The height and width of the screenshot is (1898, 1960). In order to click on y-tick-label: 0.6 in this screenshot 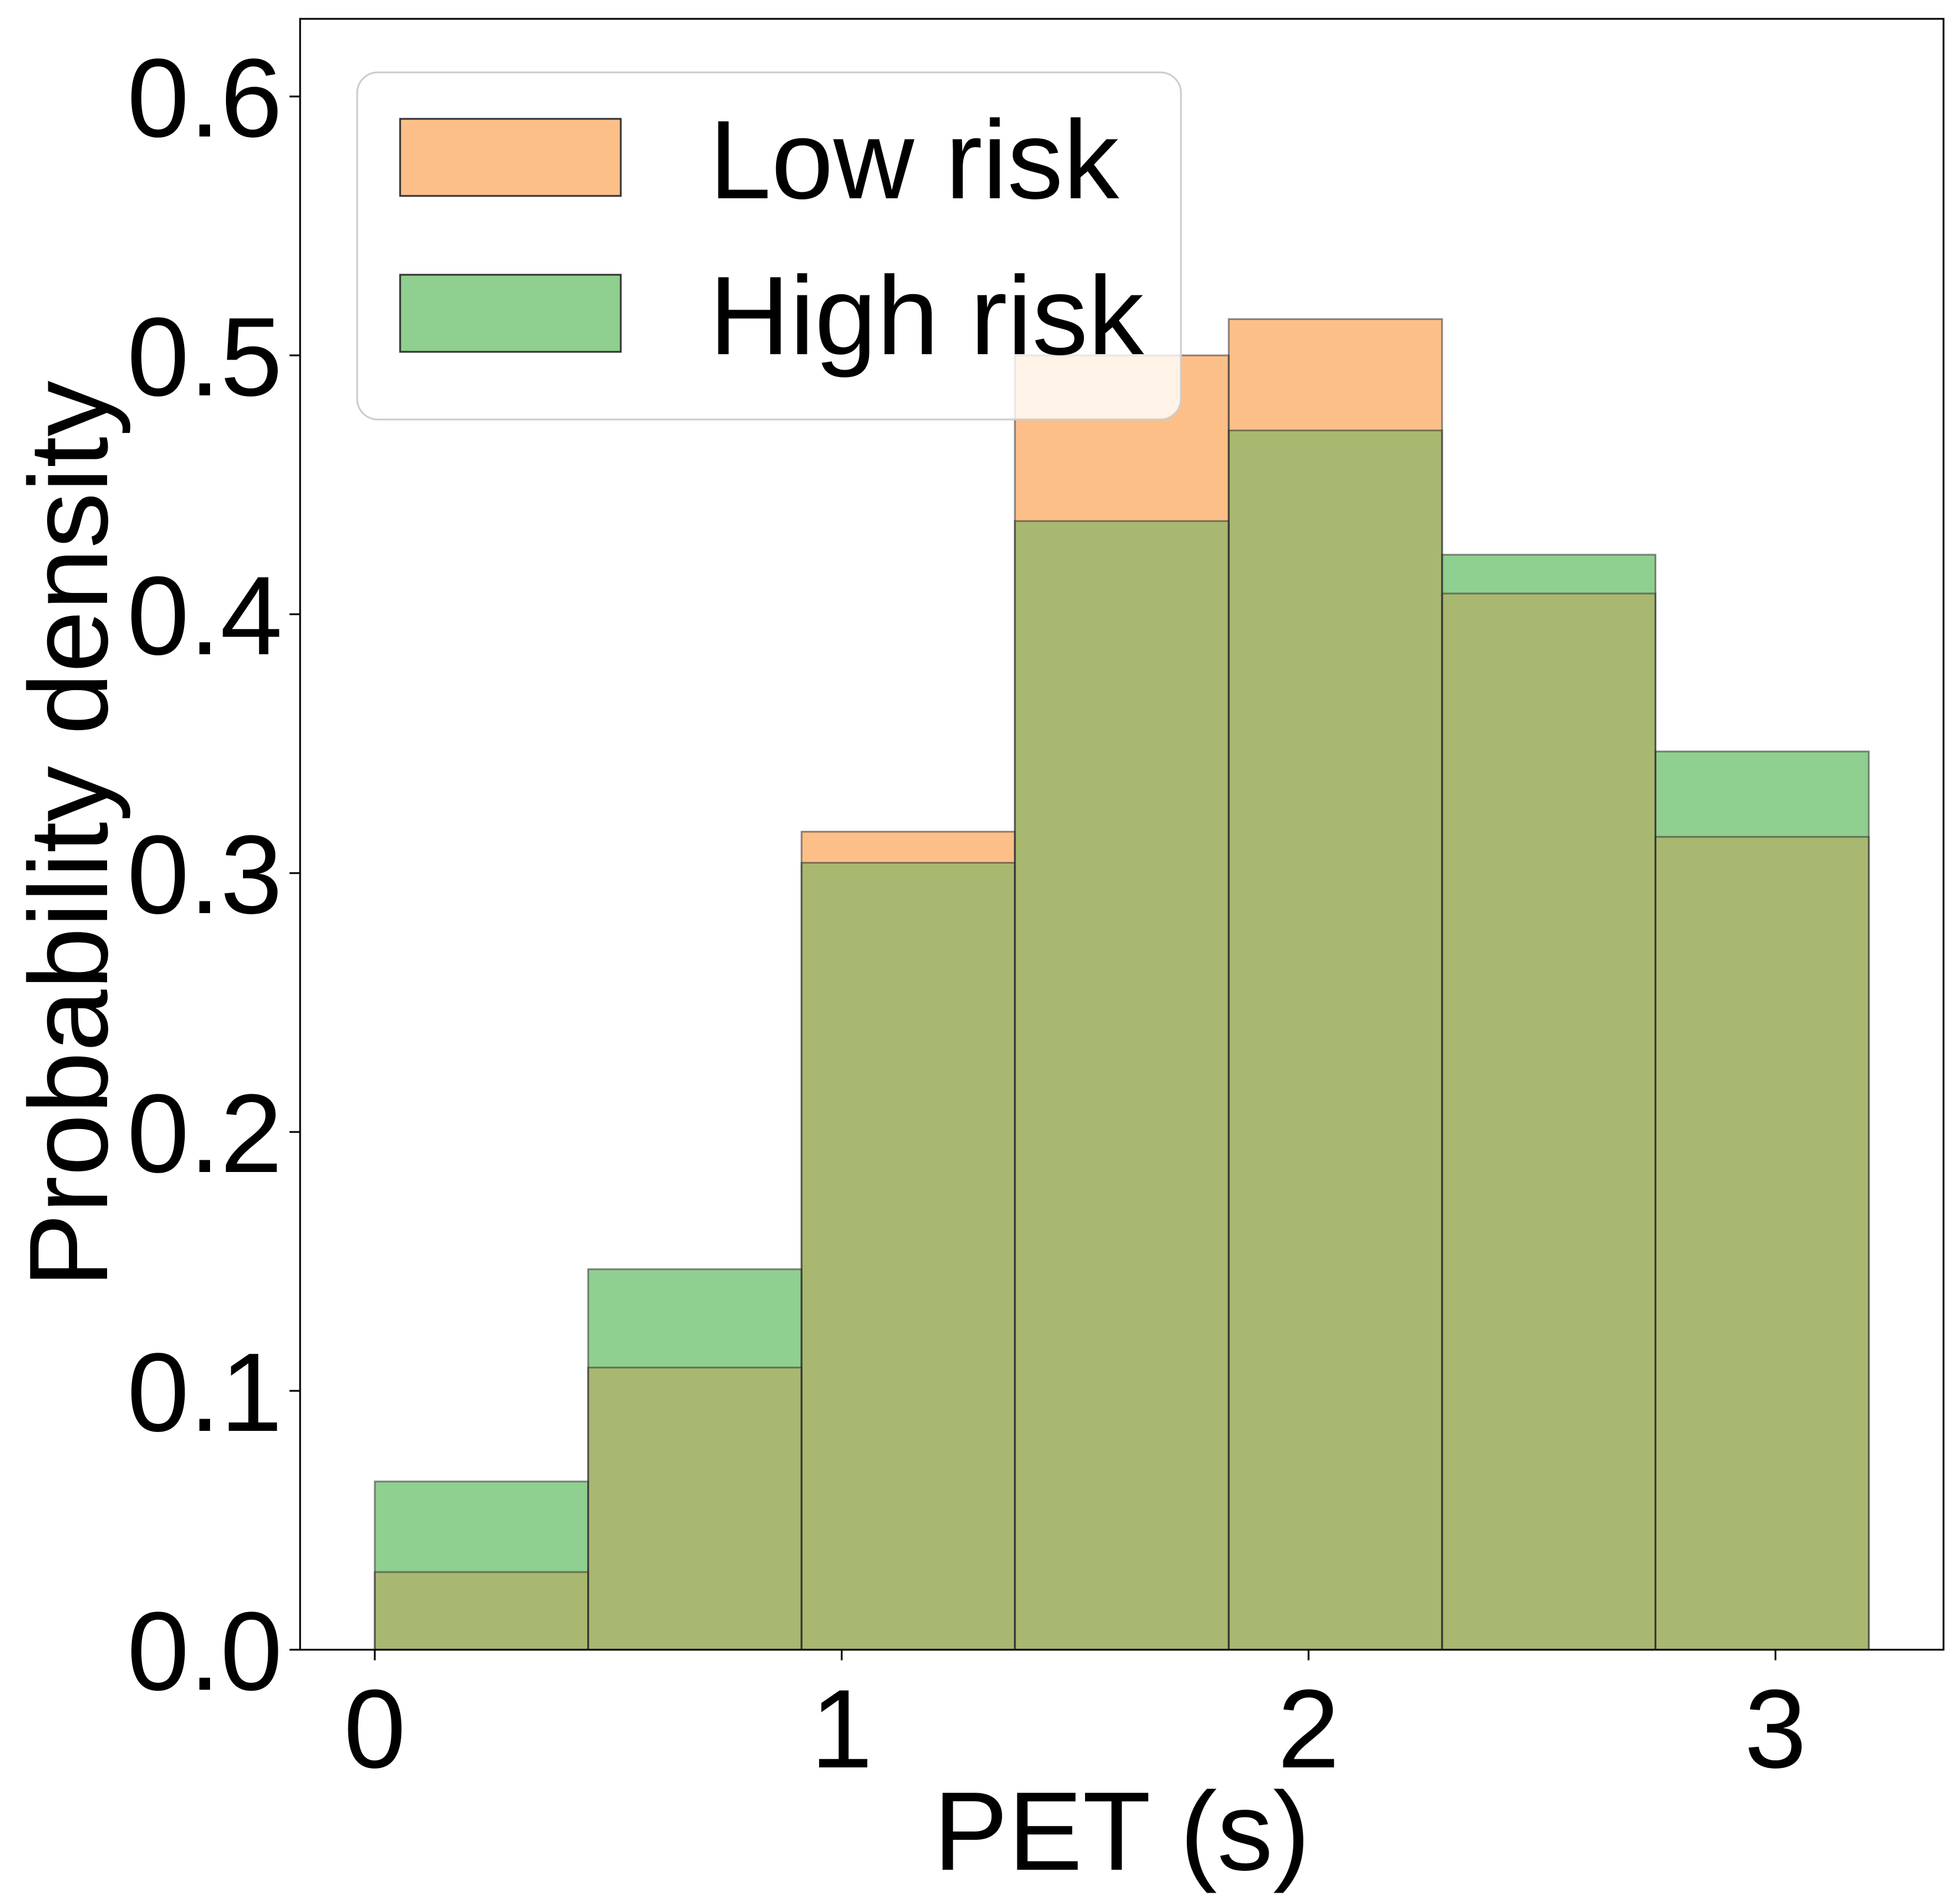, I will do `click(204, 98)`.